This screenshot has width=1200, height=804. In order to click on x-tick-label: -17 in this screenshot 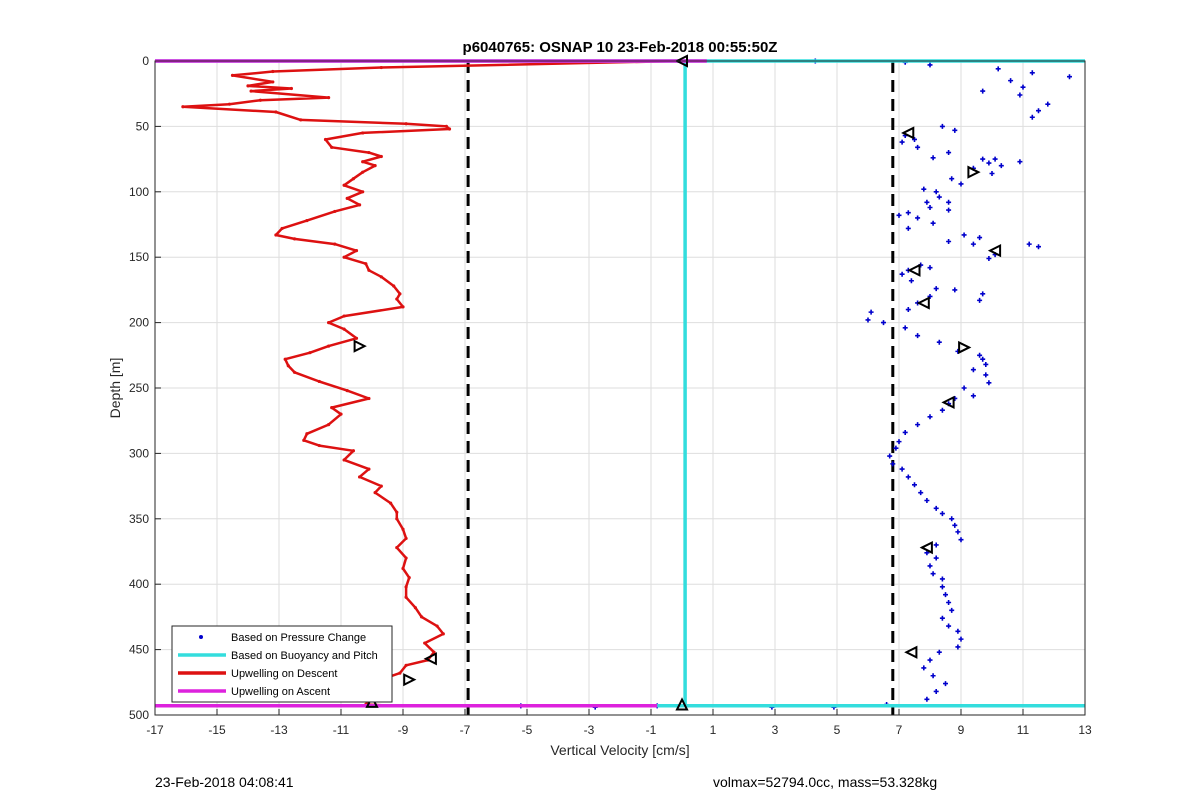, I will do `click(155, 730)`.